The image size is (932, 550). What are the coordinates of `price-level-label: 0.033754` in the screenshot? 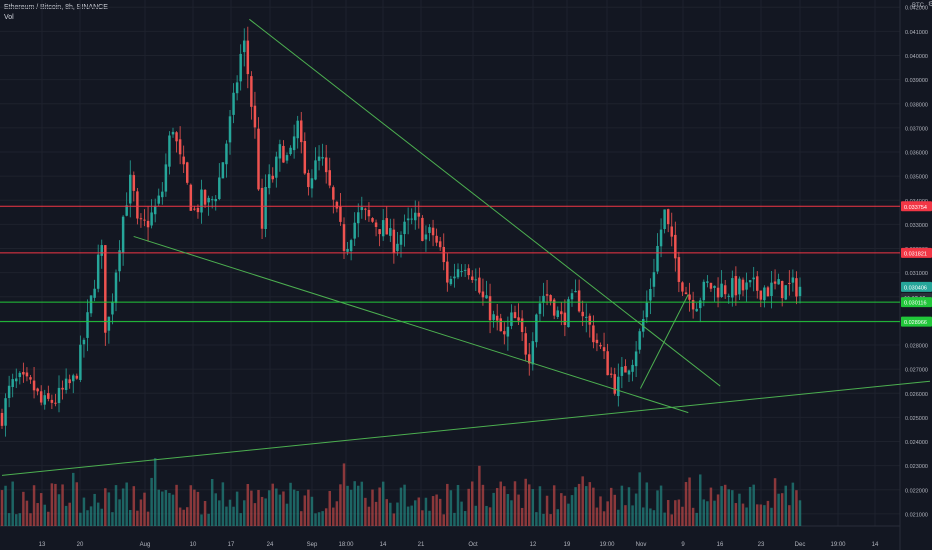 It's located at (915, 208).